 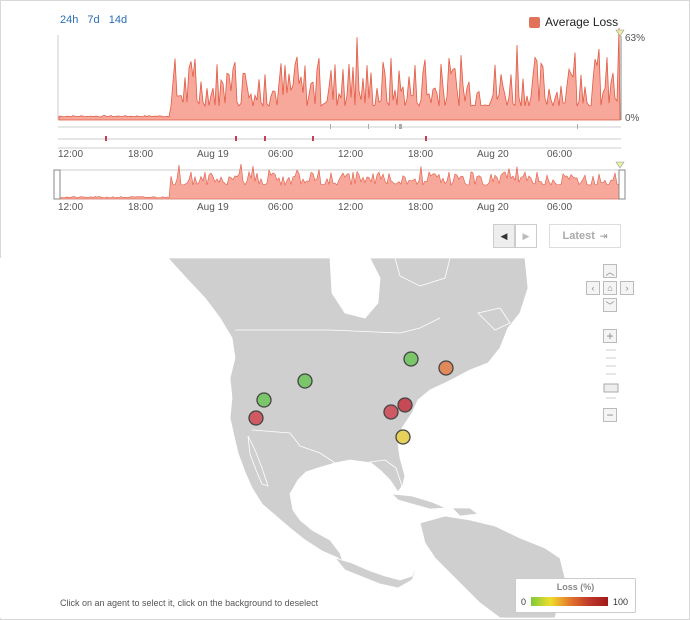 What do you see at coordinates (411, 359) in the screenshot?
I see `agent-chicago` at bounding box center [411, 359].